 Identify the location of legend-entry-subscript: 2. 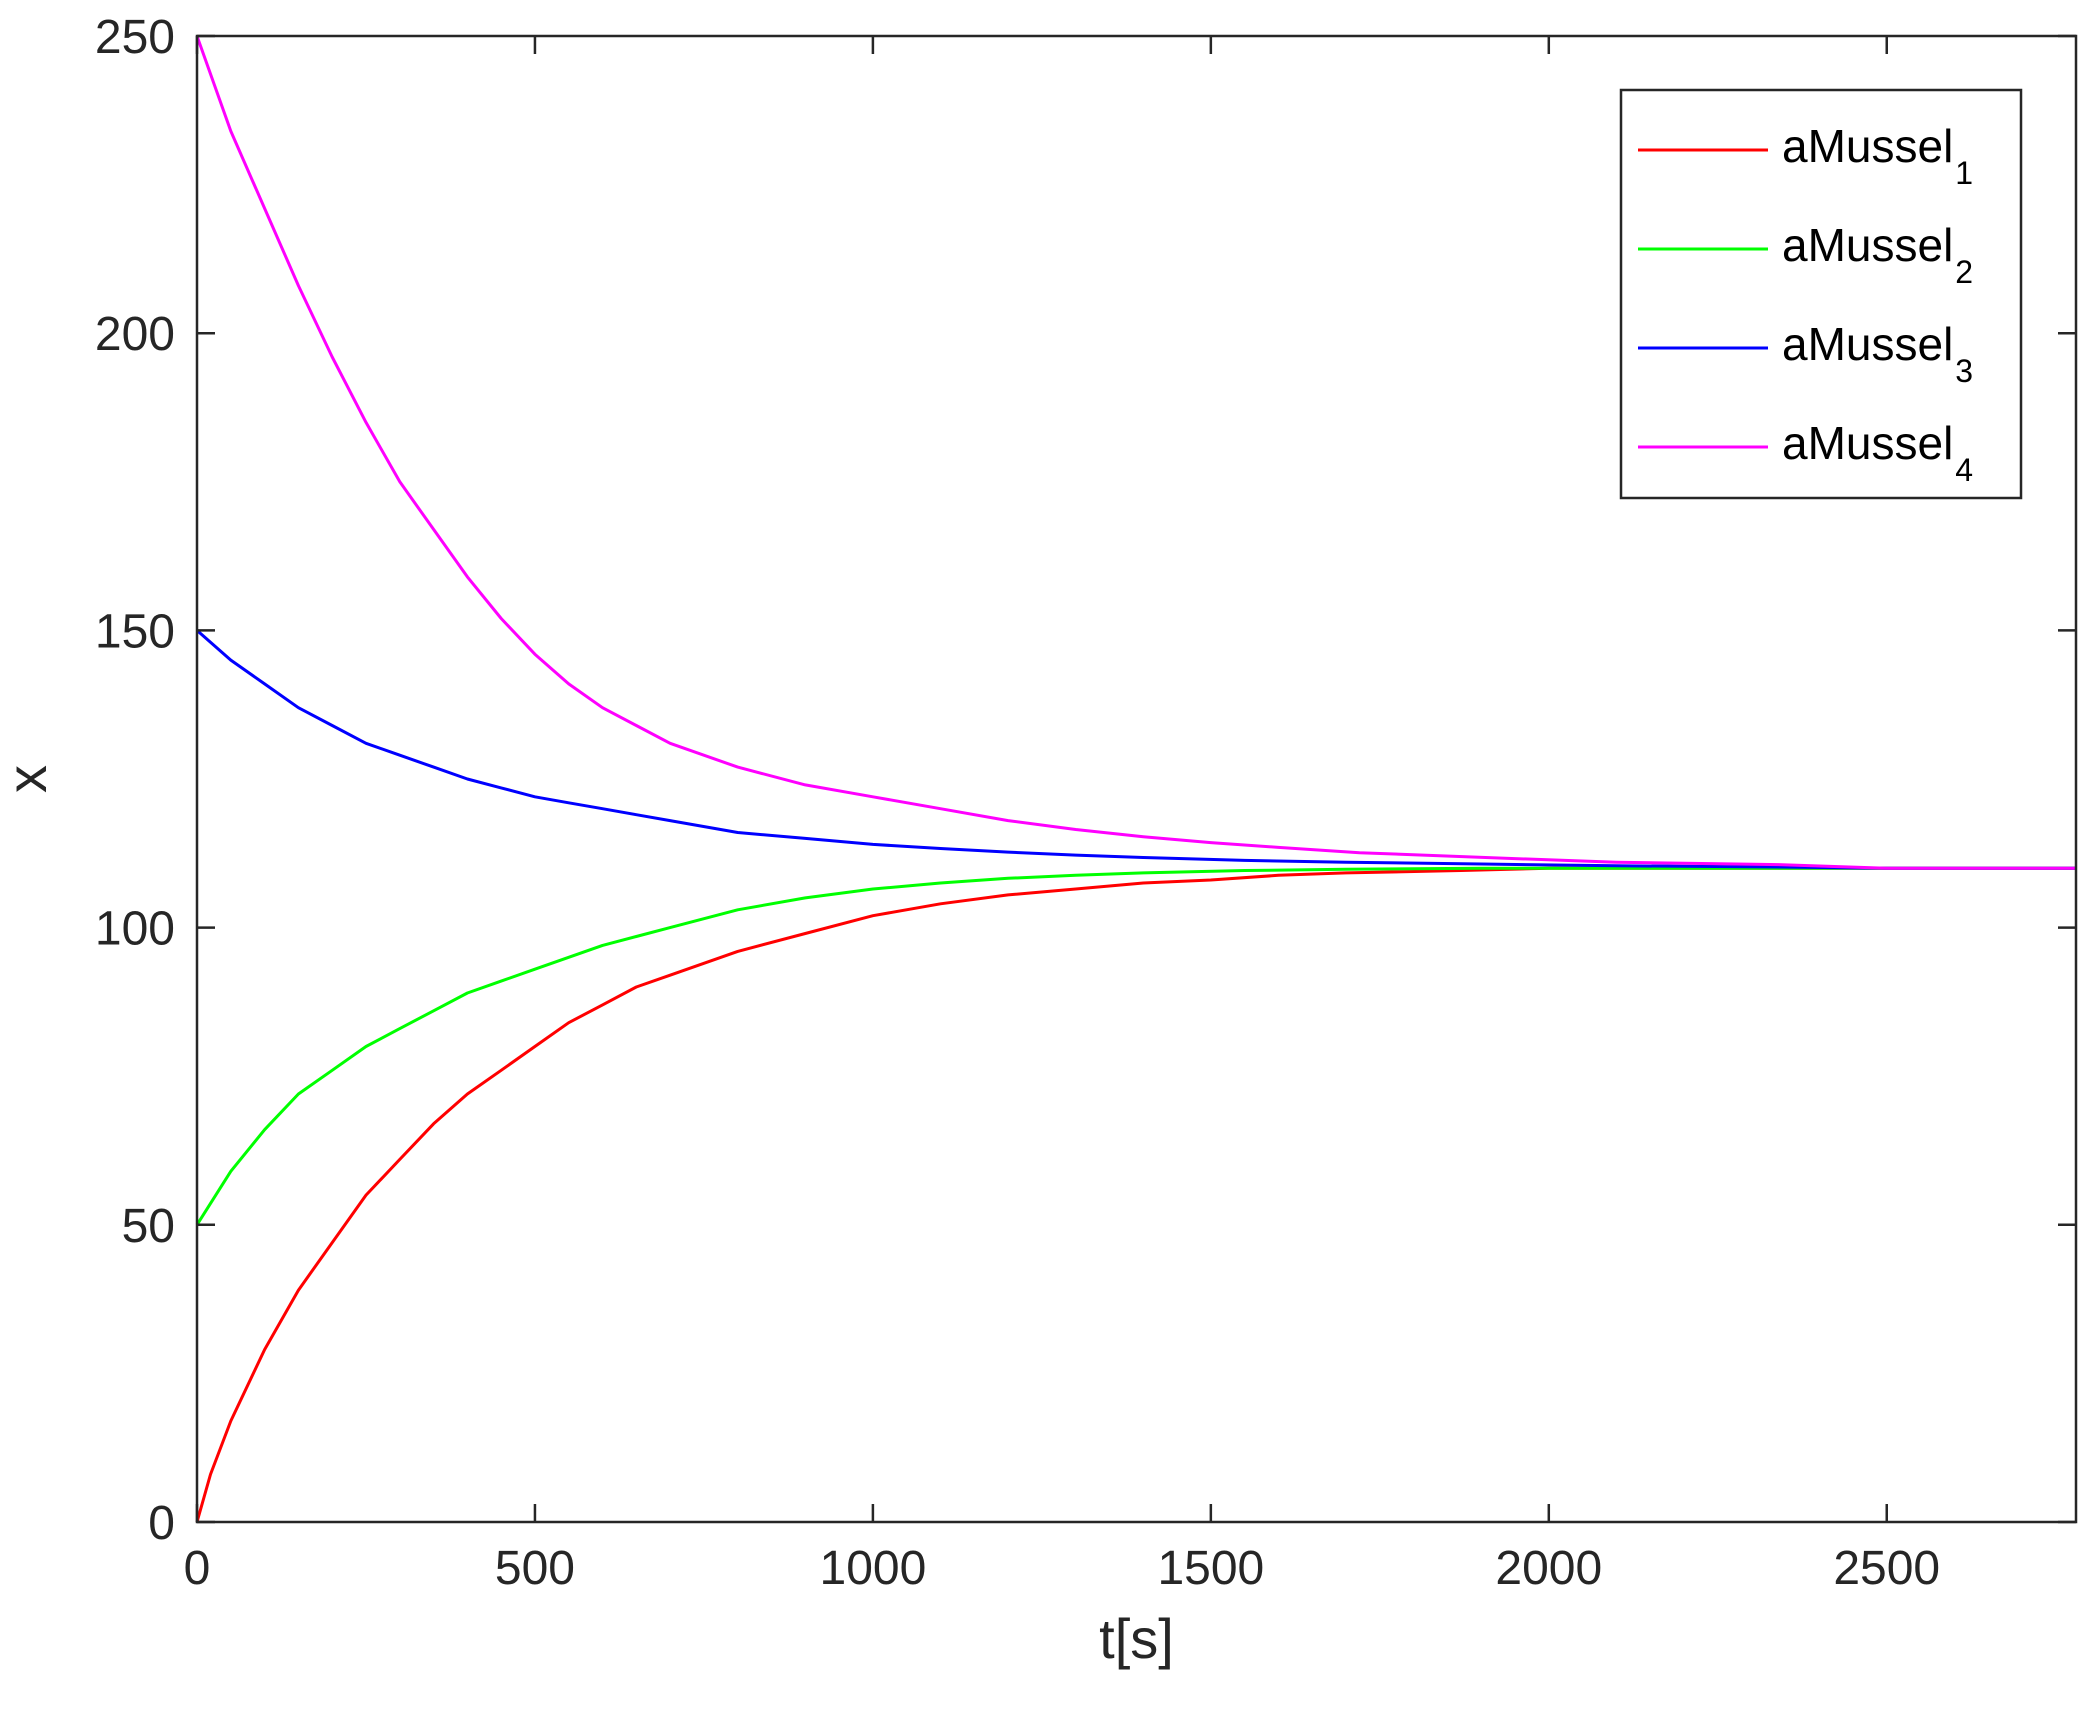
(1964, 272).